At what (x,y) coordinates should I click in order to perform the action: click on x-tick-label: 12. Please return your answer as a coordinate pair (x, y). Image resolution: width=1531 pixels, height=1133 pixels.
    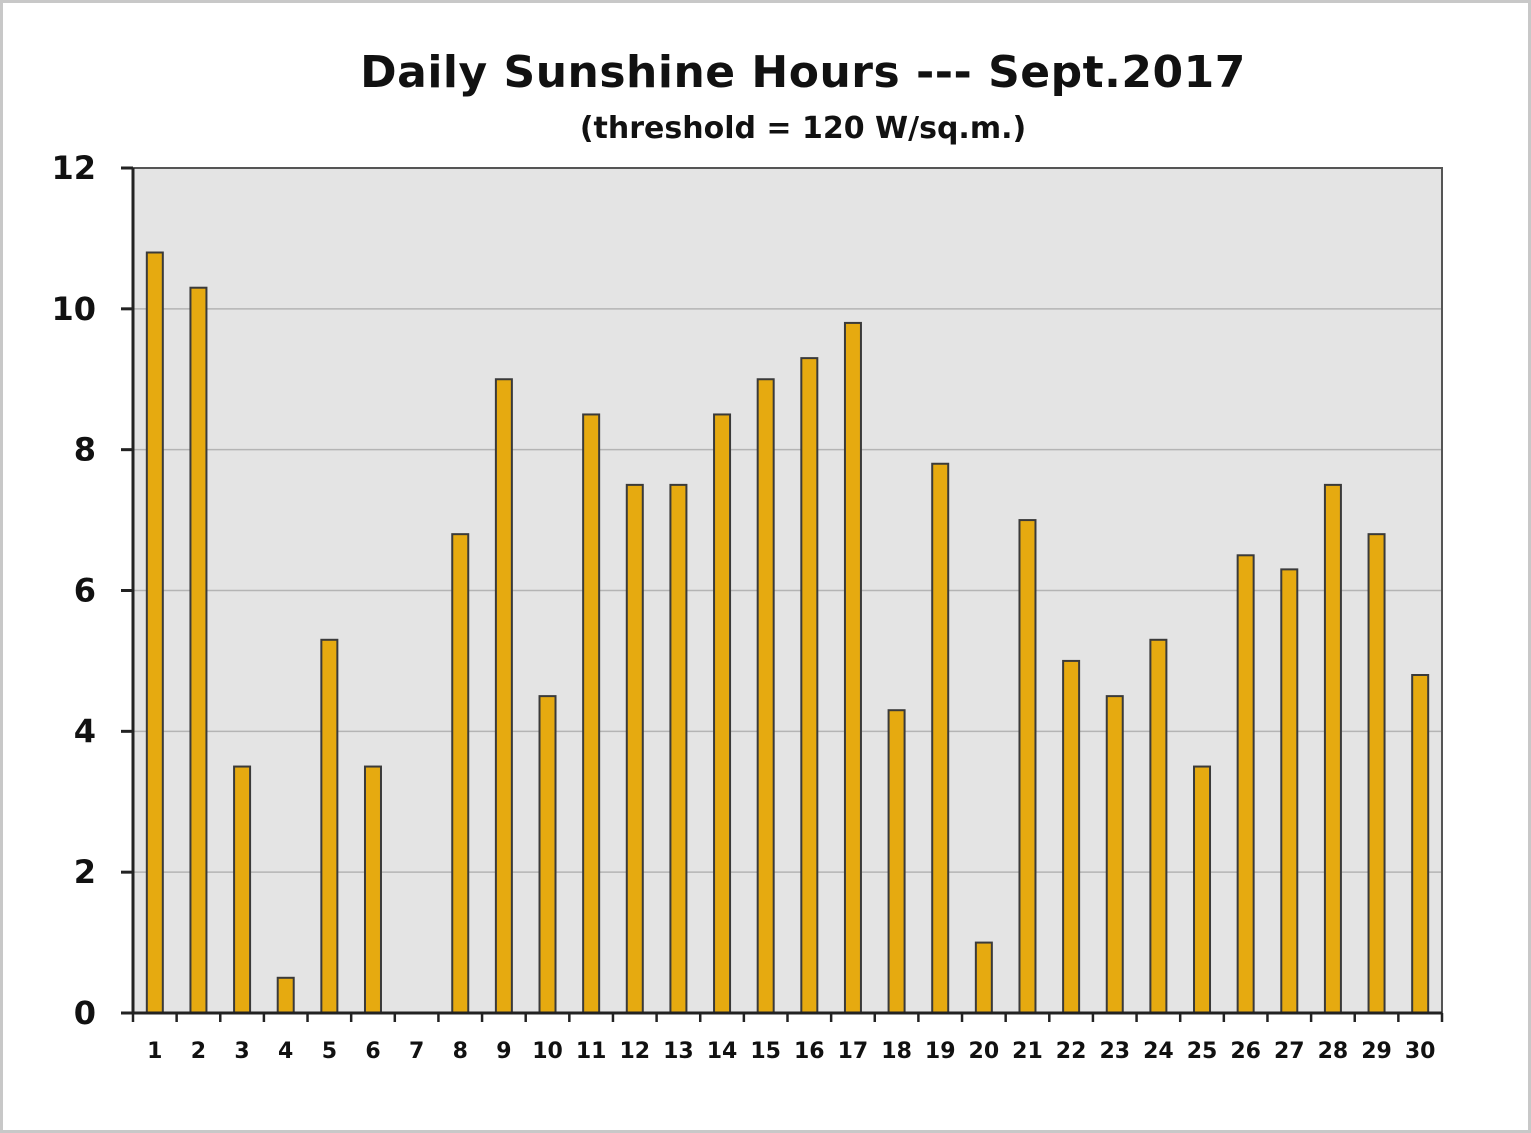
    Looking at the image, I should click on (634, 1051).